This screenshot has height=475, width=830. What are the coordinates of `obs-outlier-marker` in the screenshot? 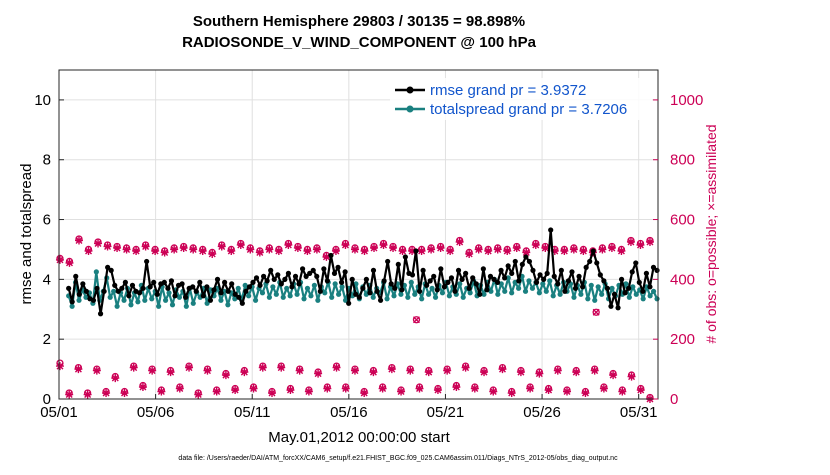 It's located at (416, 320).